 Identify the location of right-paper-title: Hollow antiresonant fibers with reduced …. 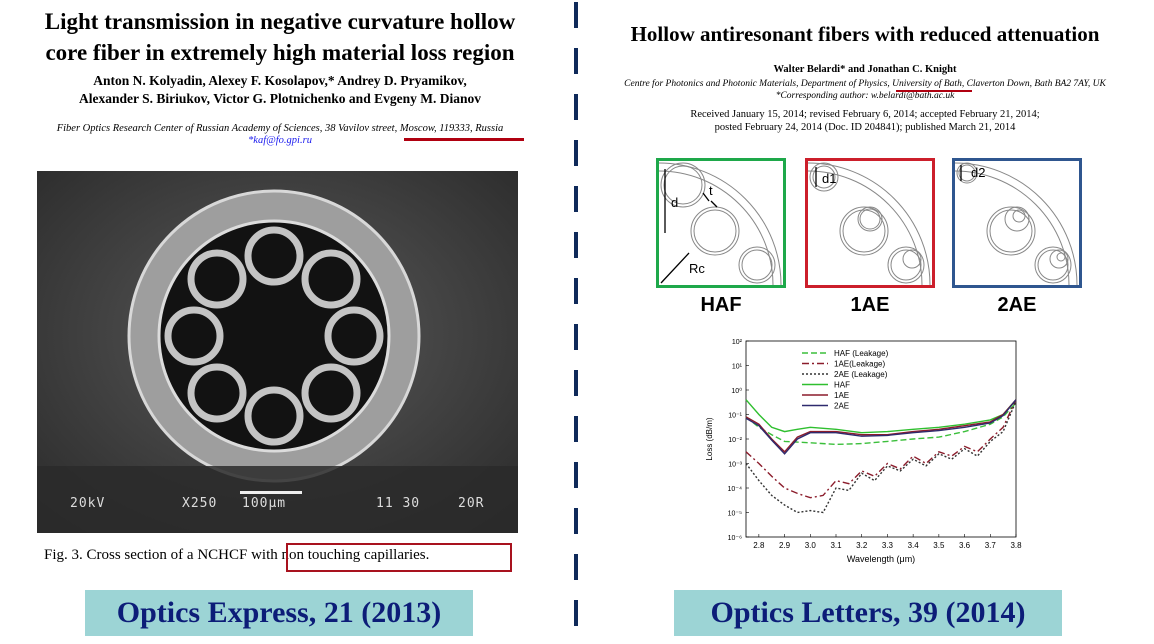
(865, 34).